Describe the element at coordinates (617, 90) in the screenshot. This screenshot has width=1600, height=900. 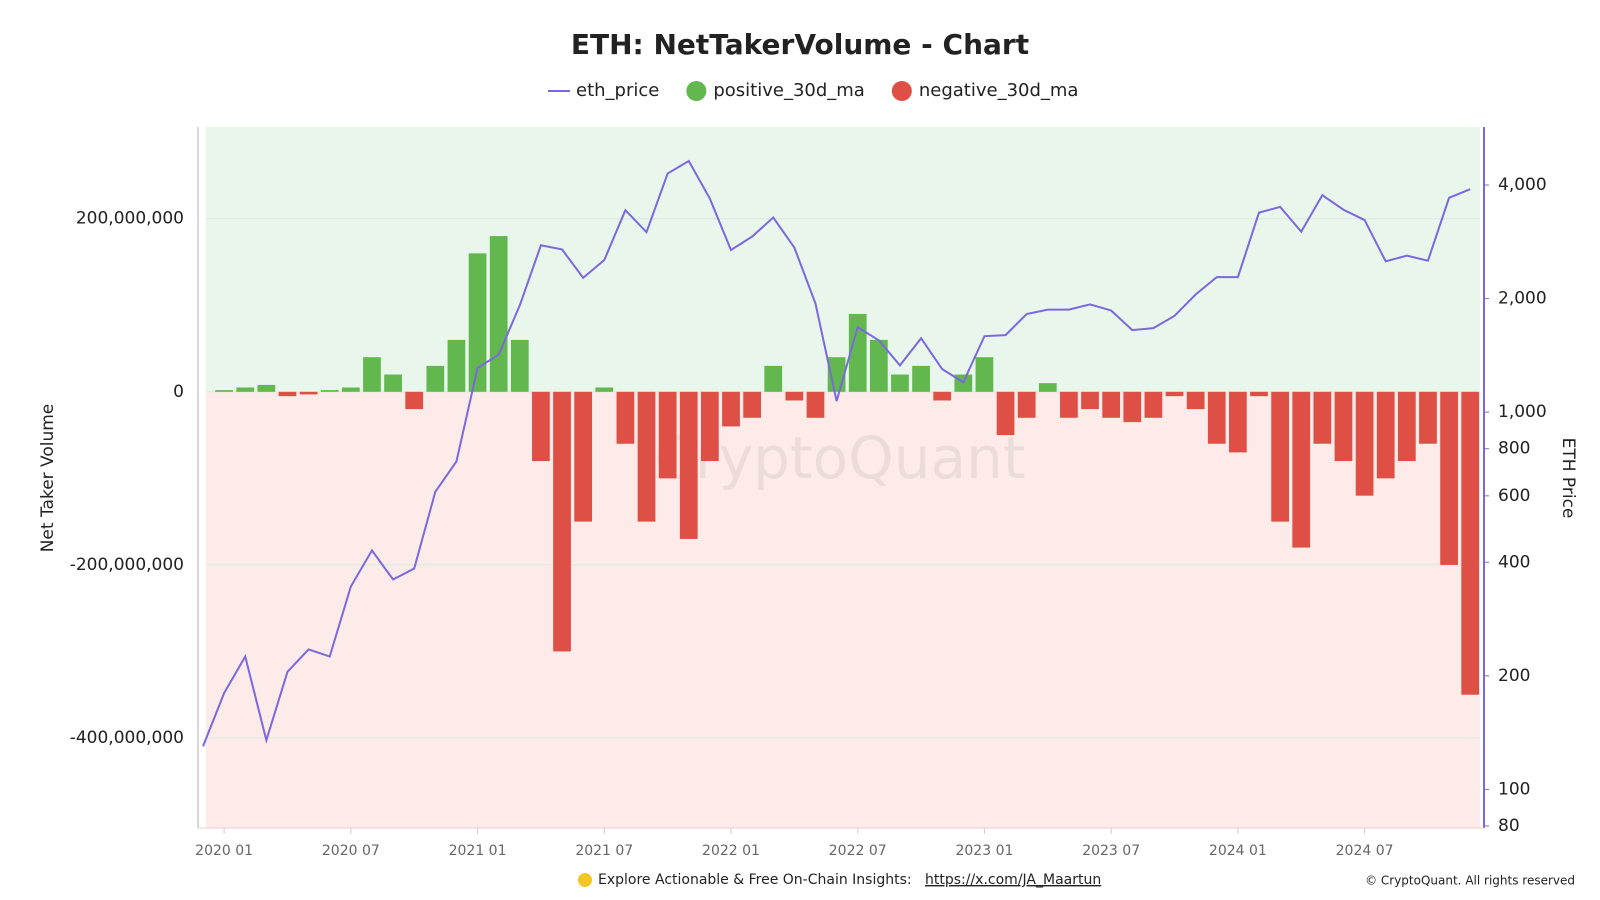
I see `legend-label: eth_price` at that location.